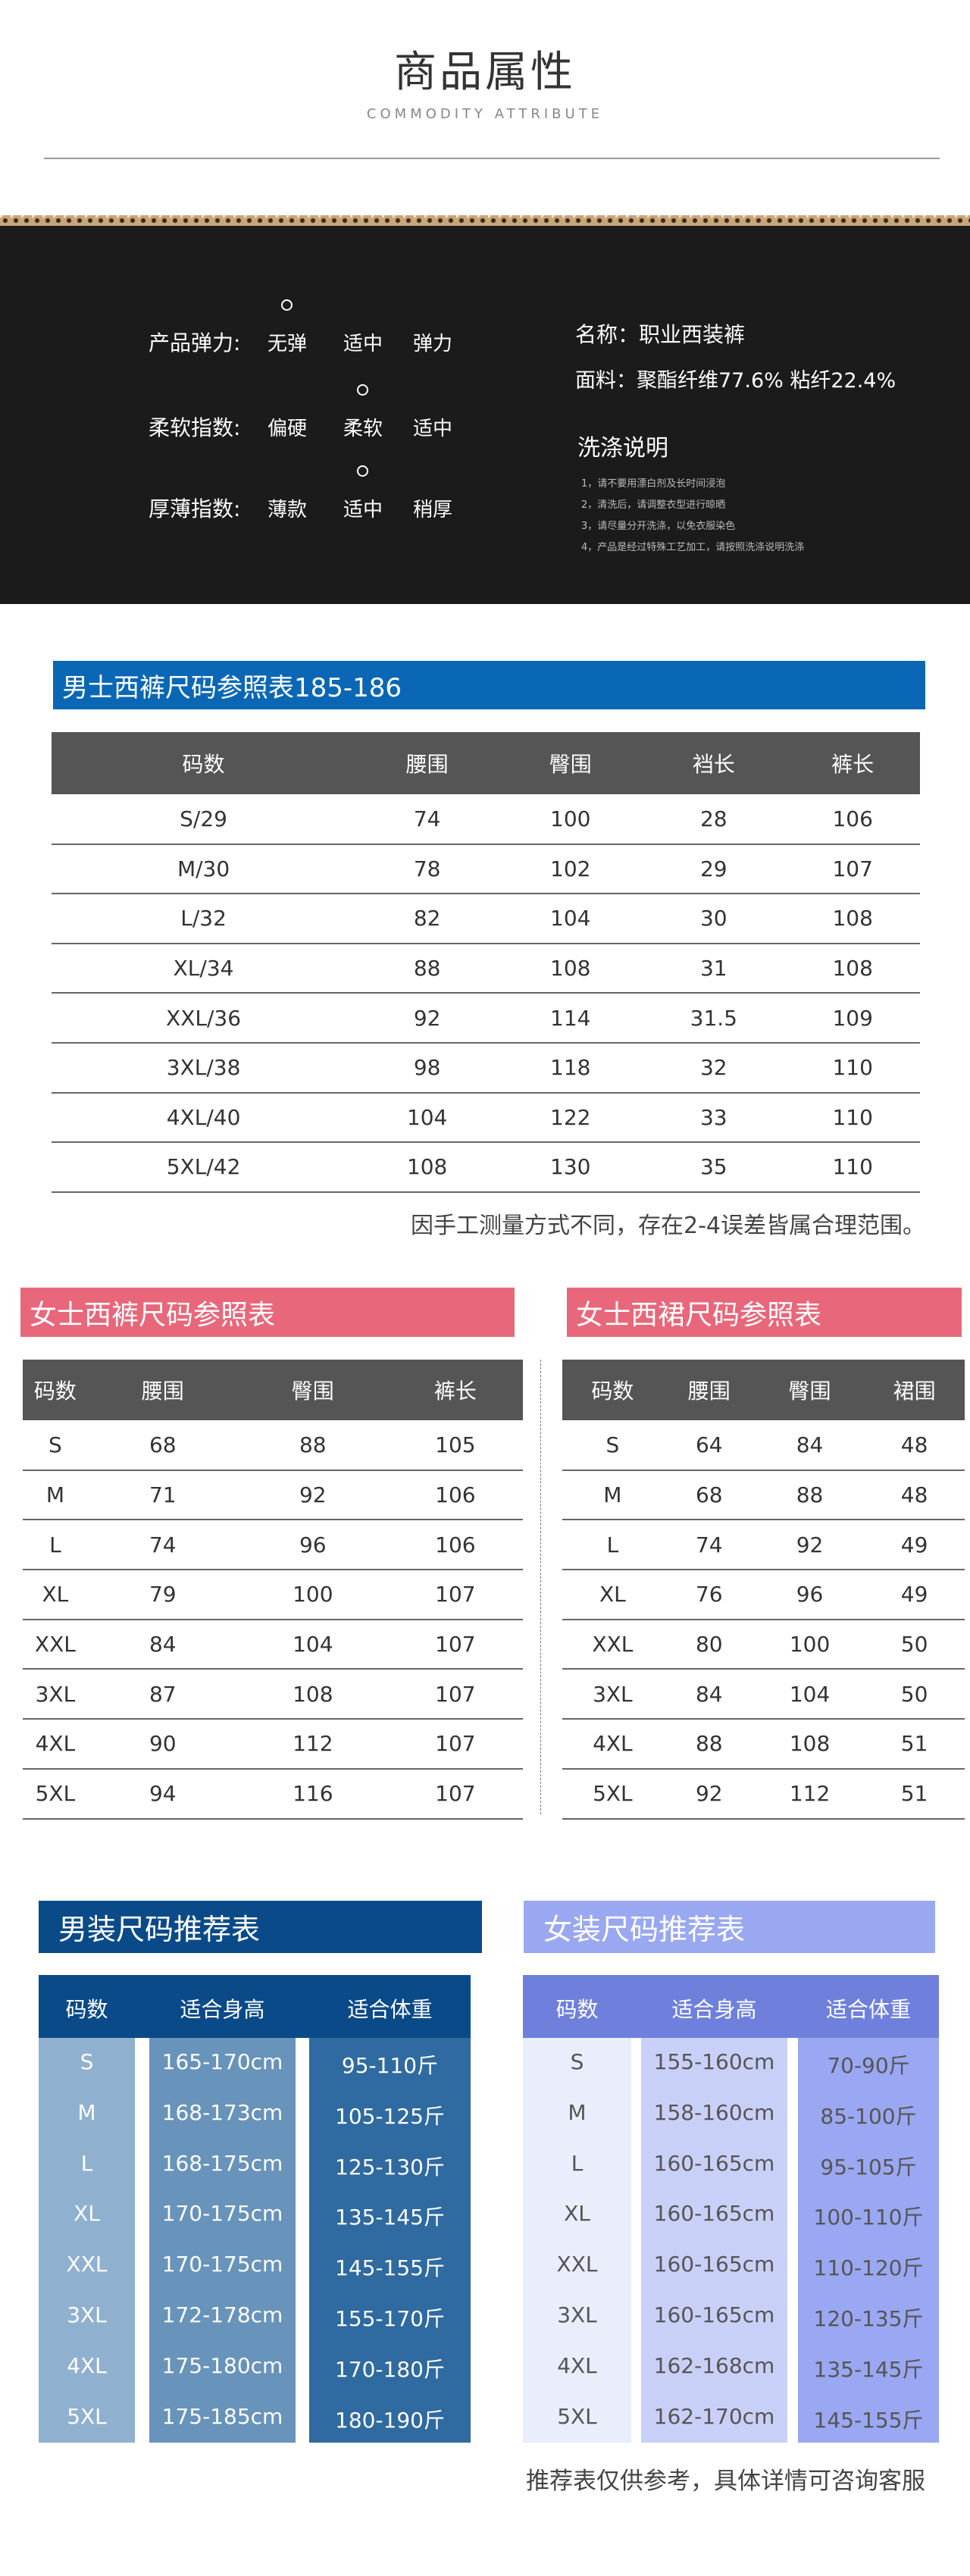 This screenshot has width=970, height=2576. What do you see at coordinates (195, 342) in the screenshot?
I see `attribute-label: 产品弹力:` at bounding box center [195, 342].